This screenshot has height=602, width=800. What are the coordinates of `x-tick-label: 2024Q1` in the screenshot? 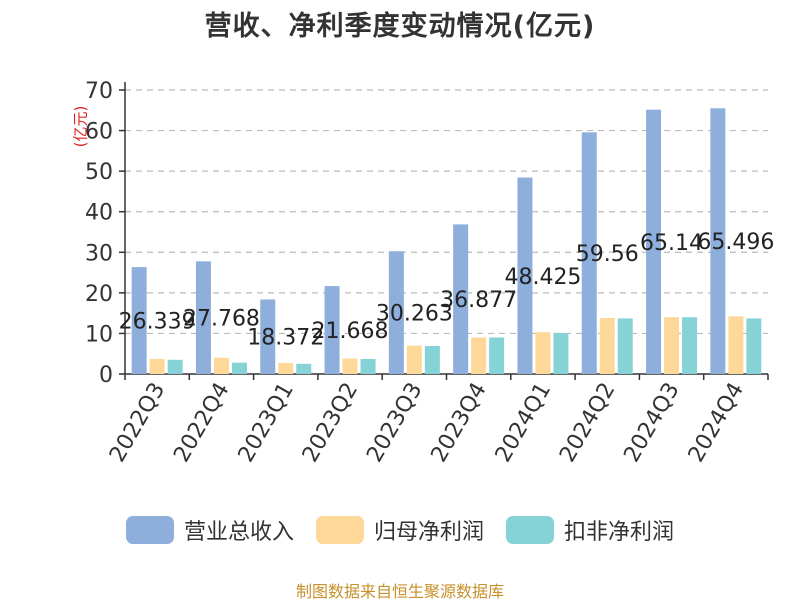 It's located at (523, 423).